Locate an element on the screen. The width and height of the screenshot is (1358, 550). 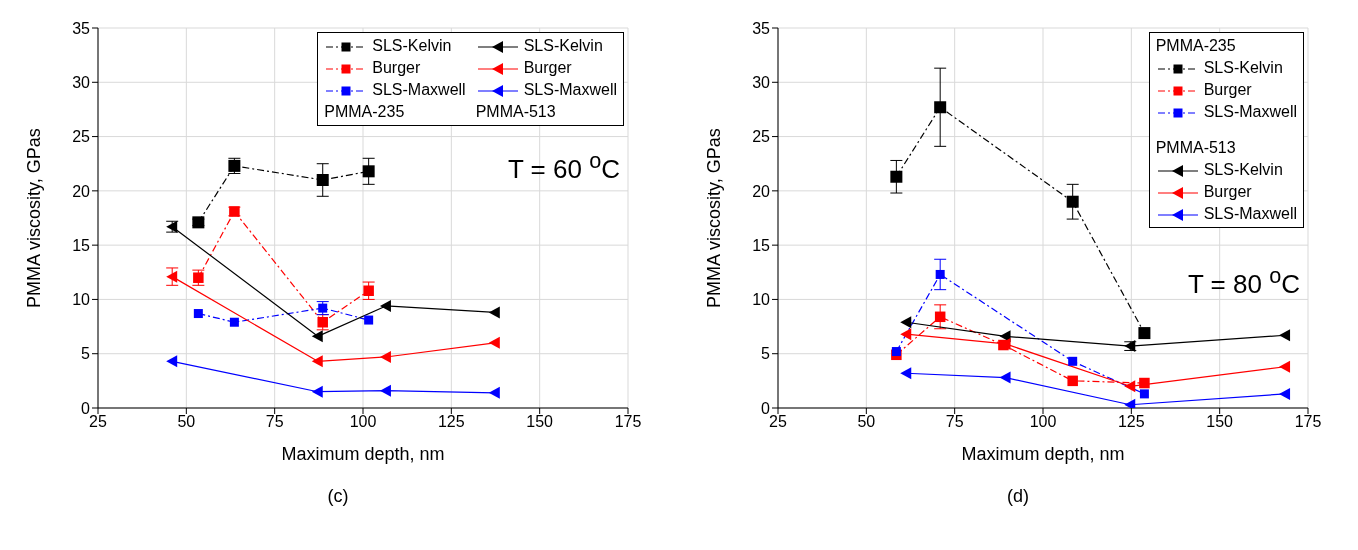
text: (d) is located at coordinates (1018, 496).